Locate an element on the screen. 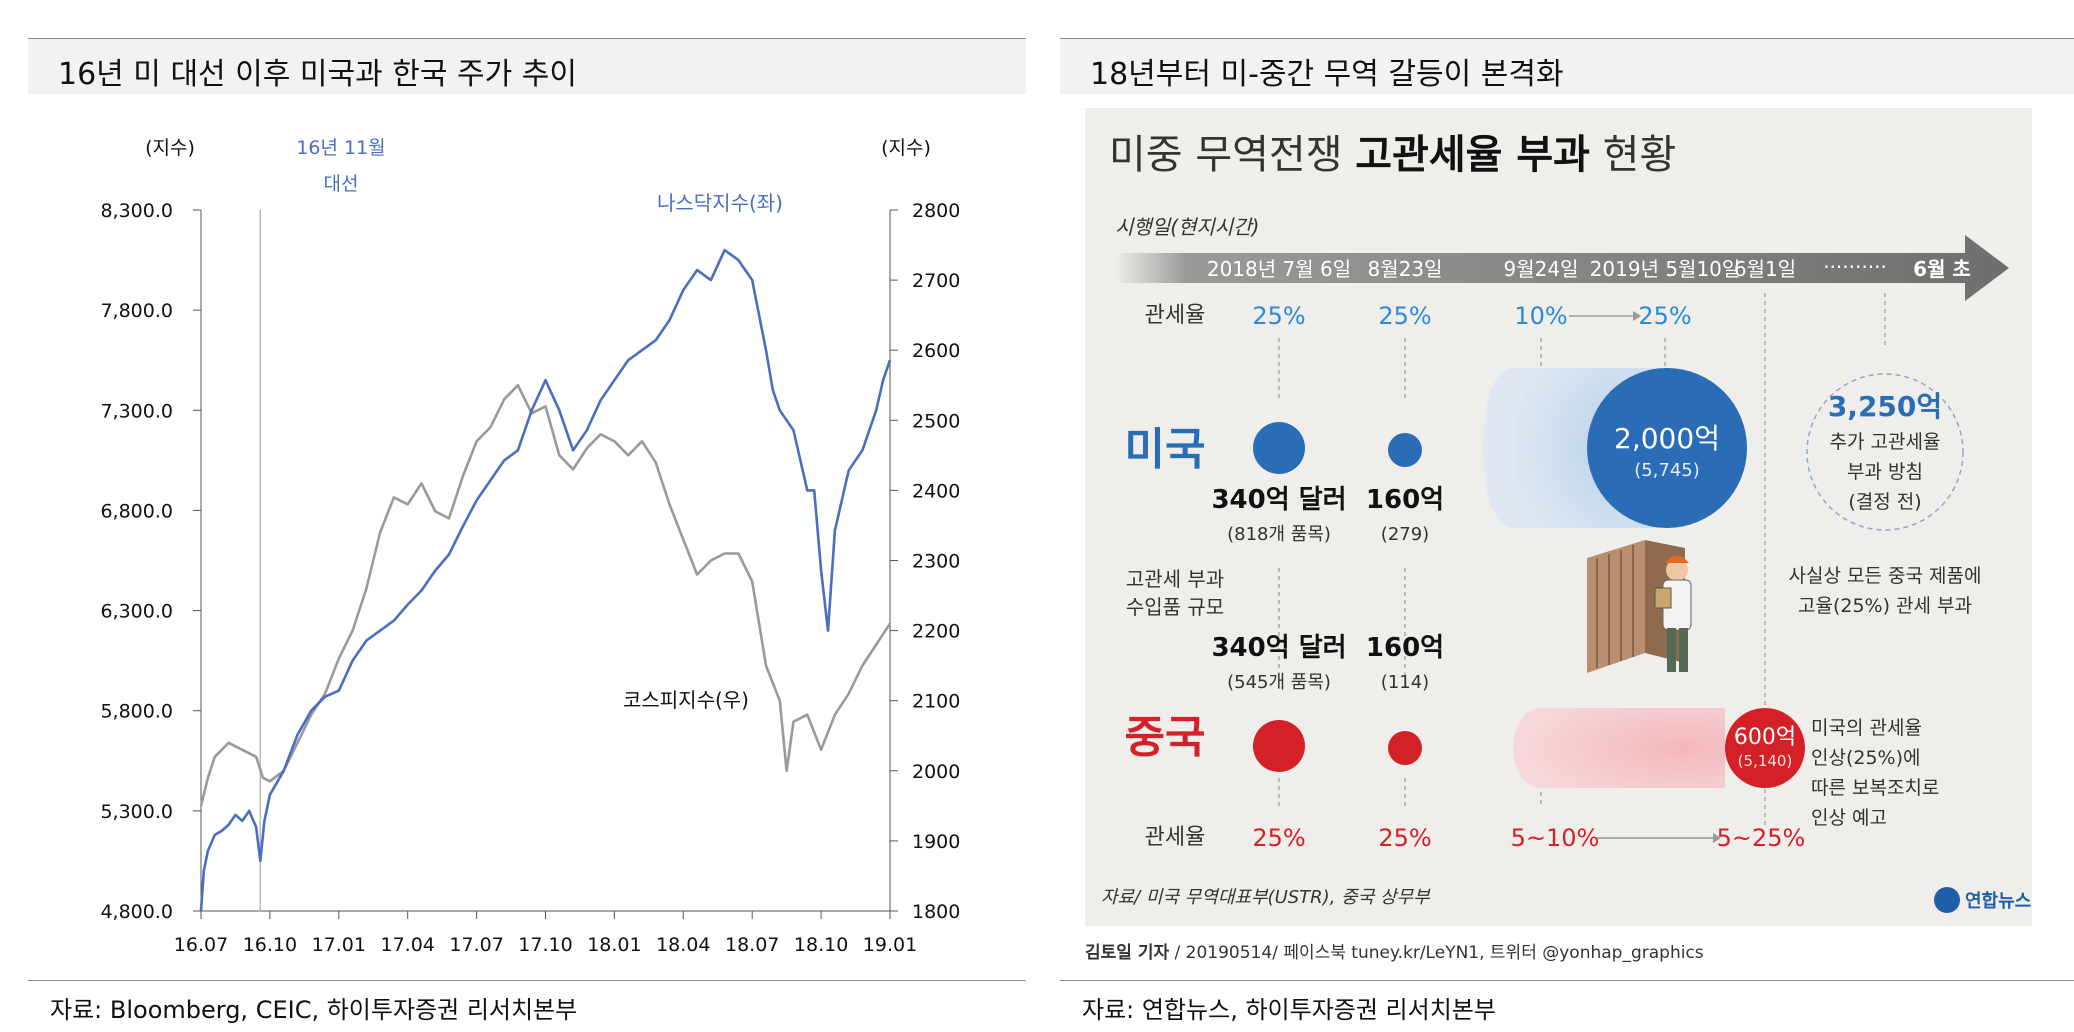  infographic-source: 자료/ 미국 무역대표부(USTR), 중국 상무부 is located at coordinates (1266, 897).